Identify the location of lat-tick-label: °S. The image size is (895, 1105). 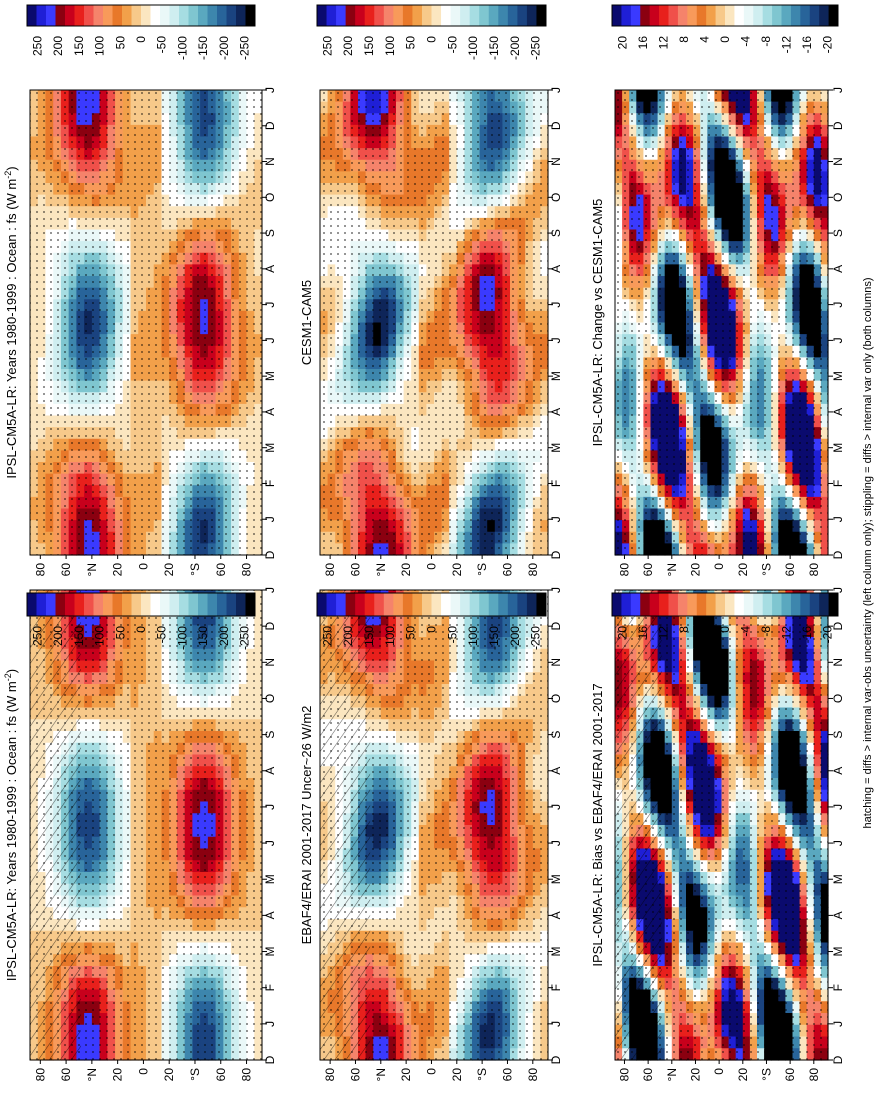
(195, 1074).